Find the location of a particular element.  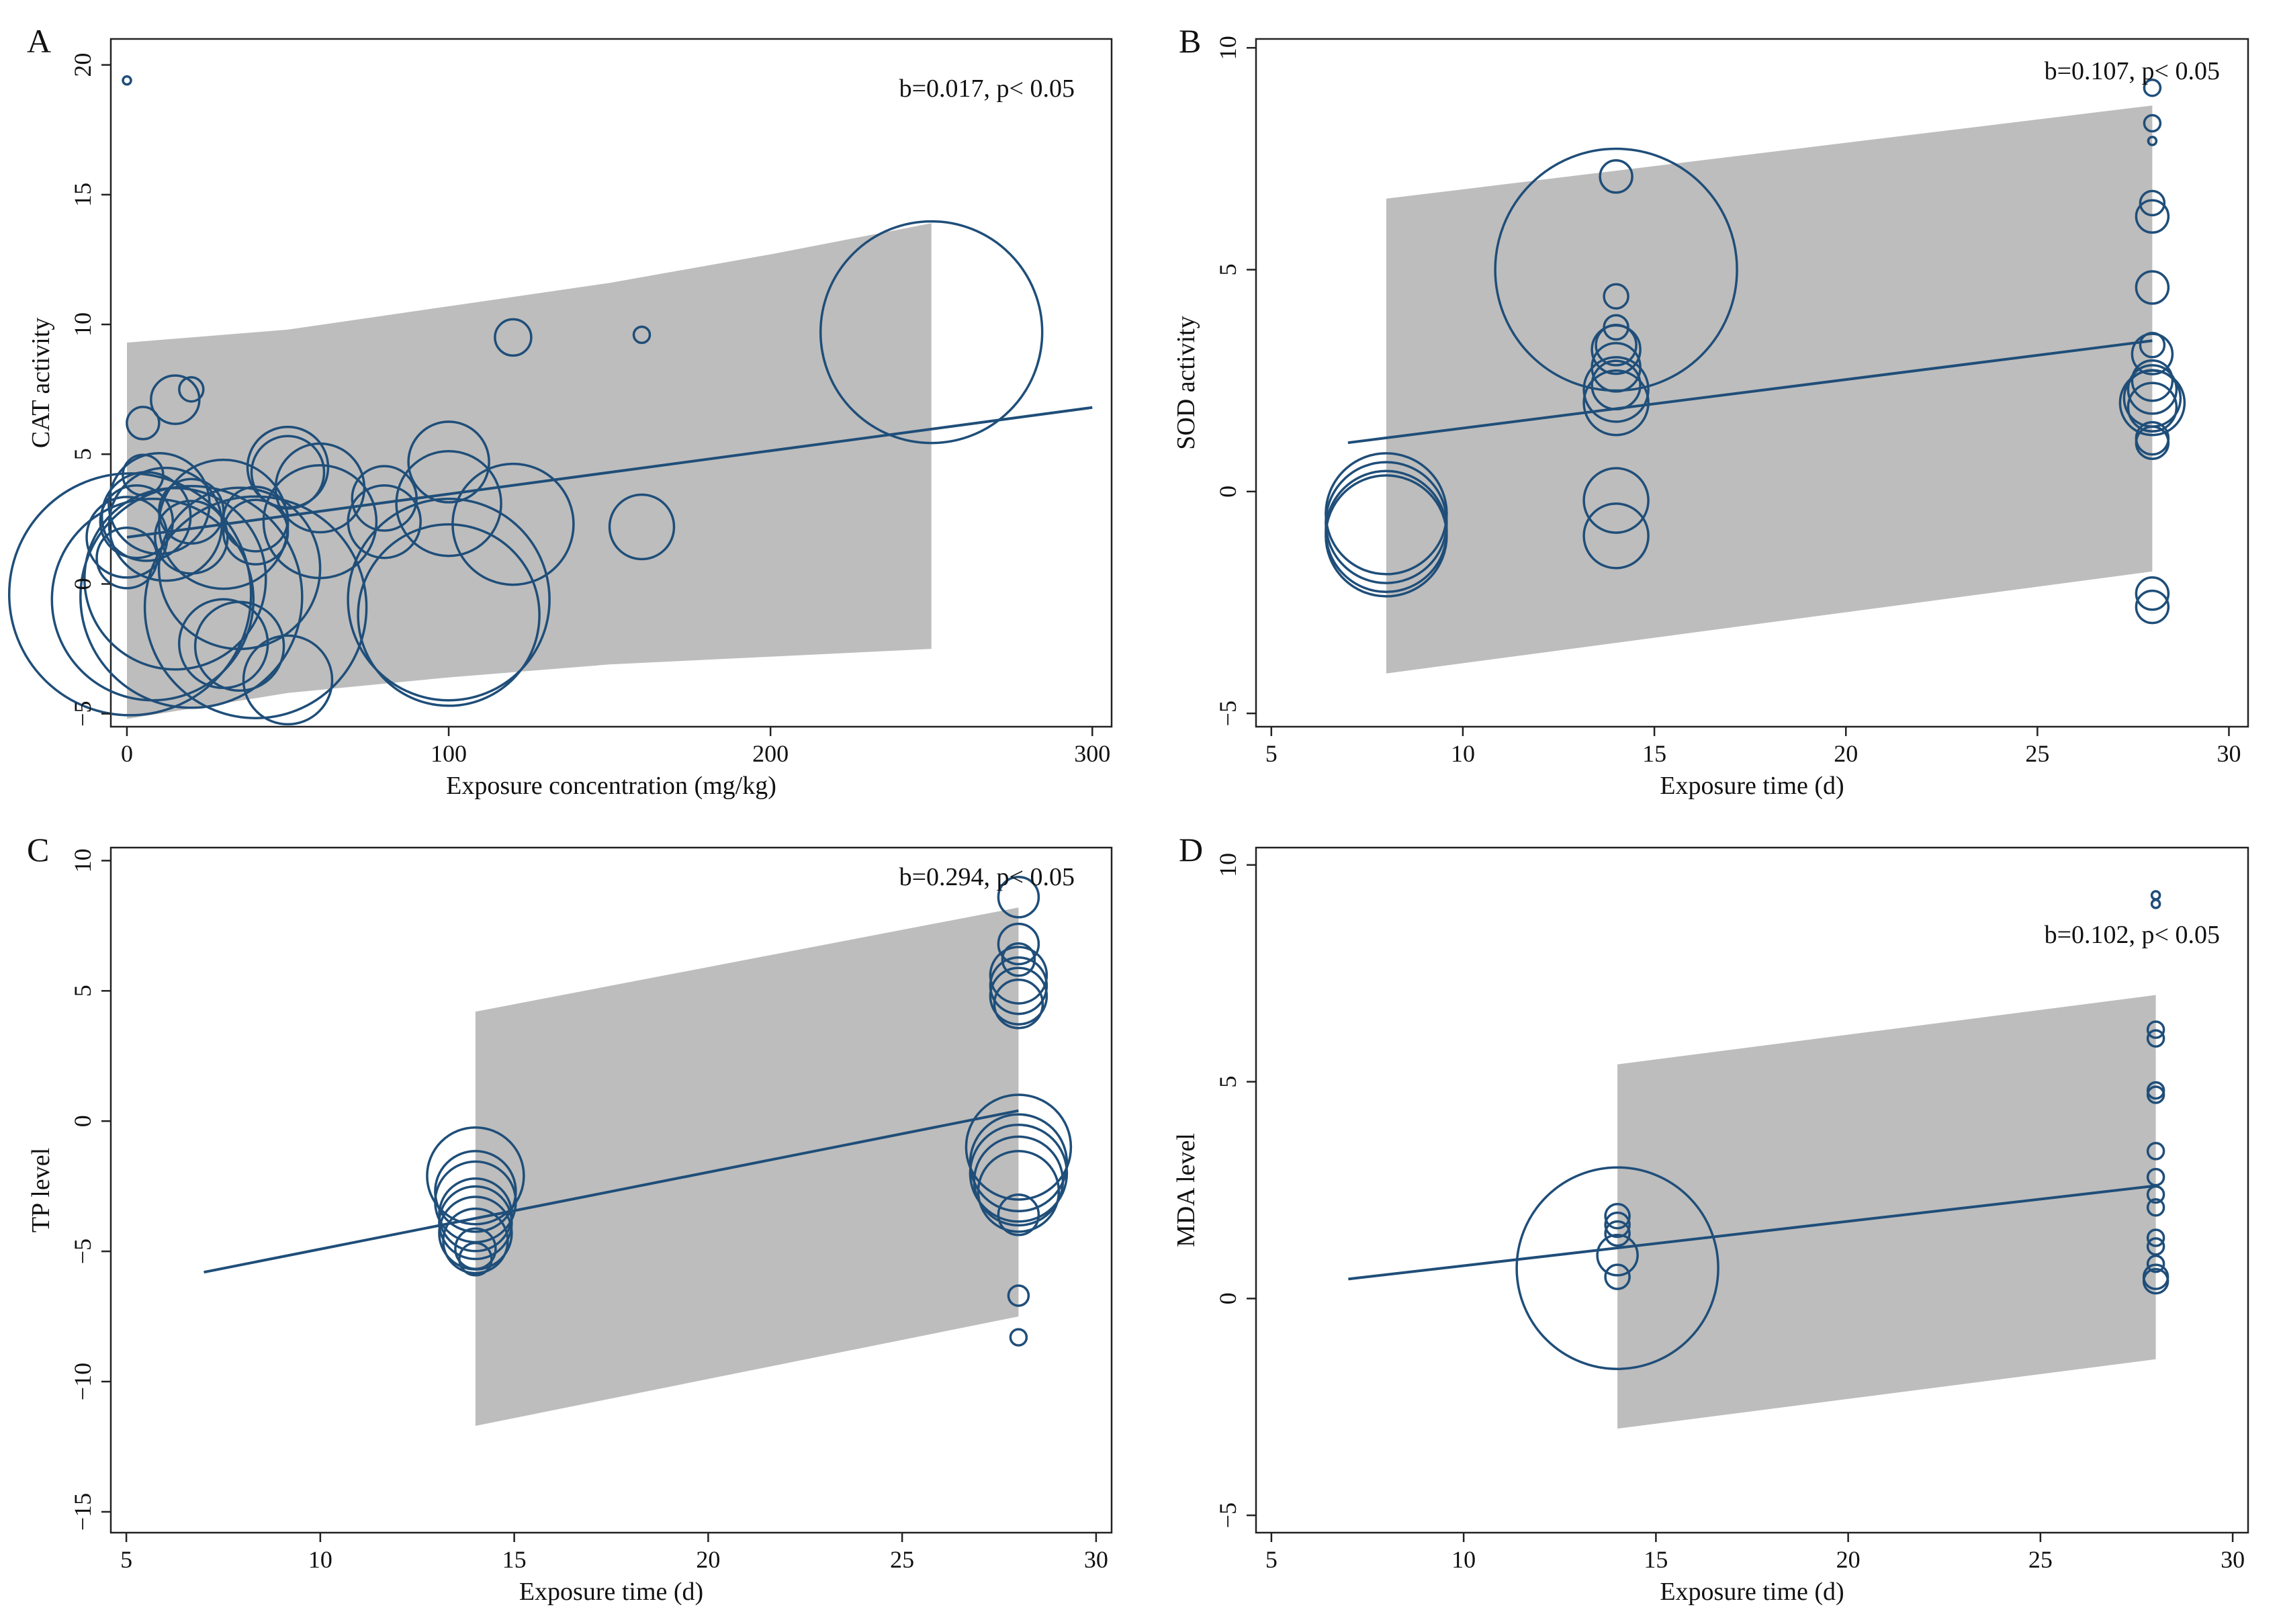

x-tick-label-d-10: 10 is located at coordinates (1463, 1559).